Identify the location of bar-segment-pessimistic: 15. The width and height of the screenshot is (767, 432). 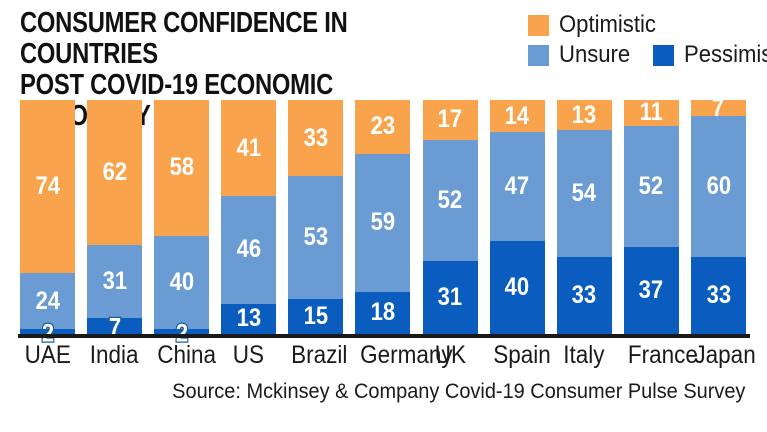
(316, 316).